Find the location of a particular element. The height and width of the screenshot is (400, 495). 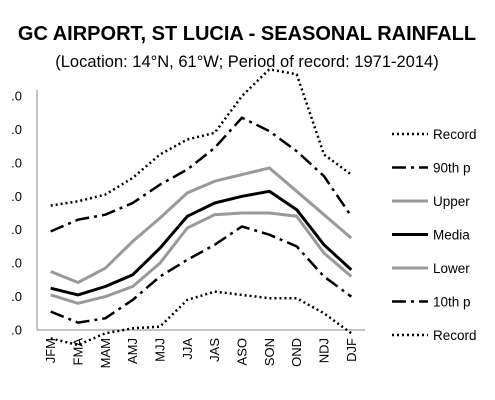

y-axis: .0 .0 .0 .0 .0 .0 .0 .0 is located at coordinates (24, 213).